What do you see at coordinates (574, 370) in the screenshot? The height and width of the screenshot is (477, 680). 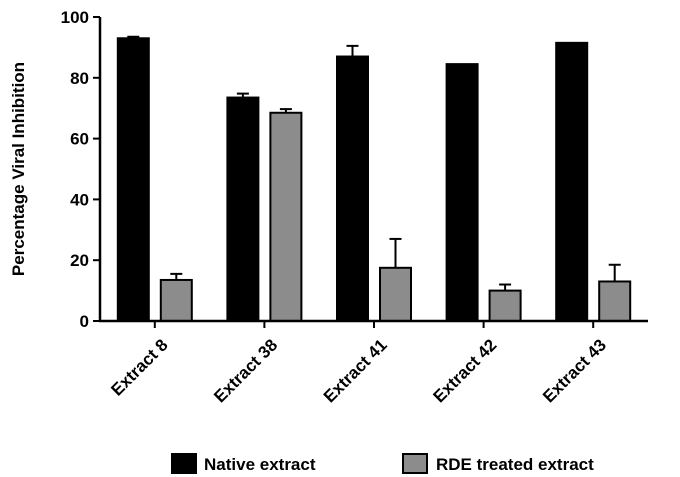 I see `category-label: Extract 43` at bounding box center [574, 370].